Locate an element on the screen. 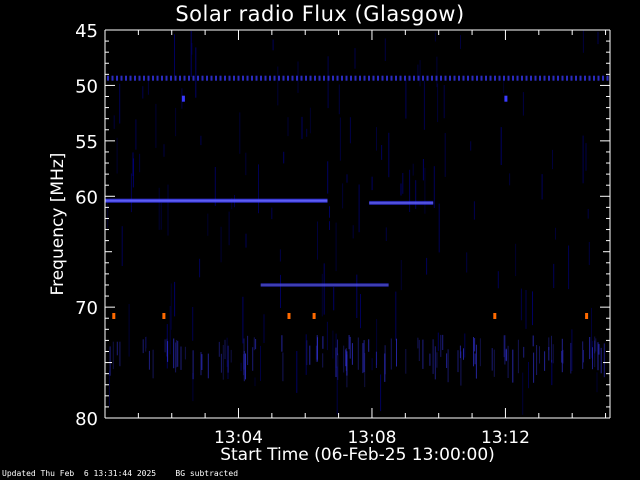 The width and height of the screenshot is (640, 480). chart-title: Solar radio Flux (Glasgow) is located at coordinates (320, 14).